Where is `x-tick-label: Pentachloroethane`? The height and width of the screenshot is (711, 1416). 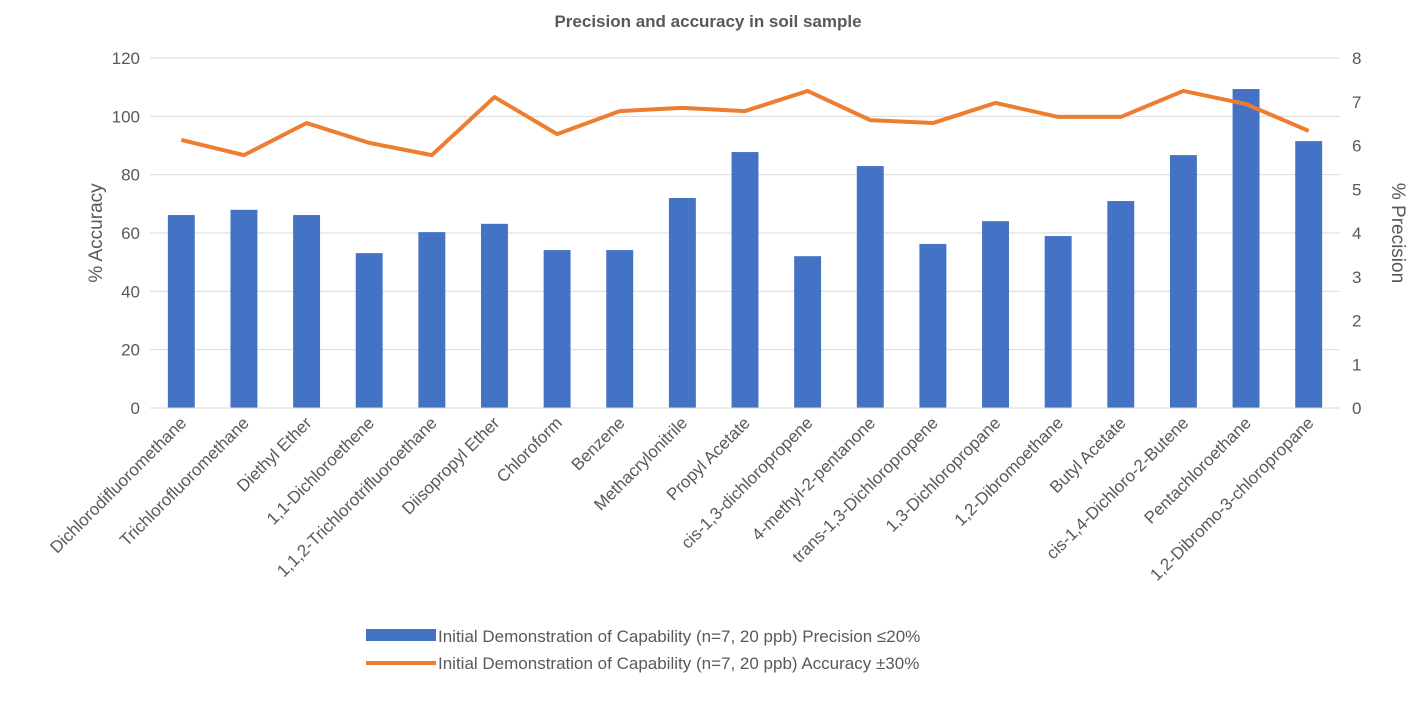
x-tick-label: Pentachloroethane is located at coordinates (1198, 470).